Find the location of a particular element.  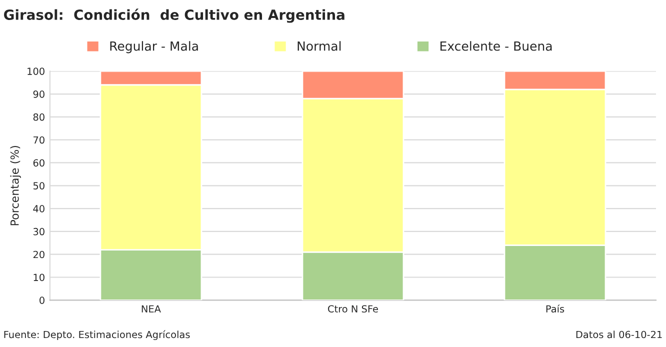

y-axis-title: Porcentaje (%) is located at coordinates (15, 186).